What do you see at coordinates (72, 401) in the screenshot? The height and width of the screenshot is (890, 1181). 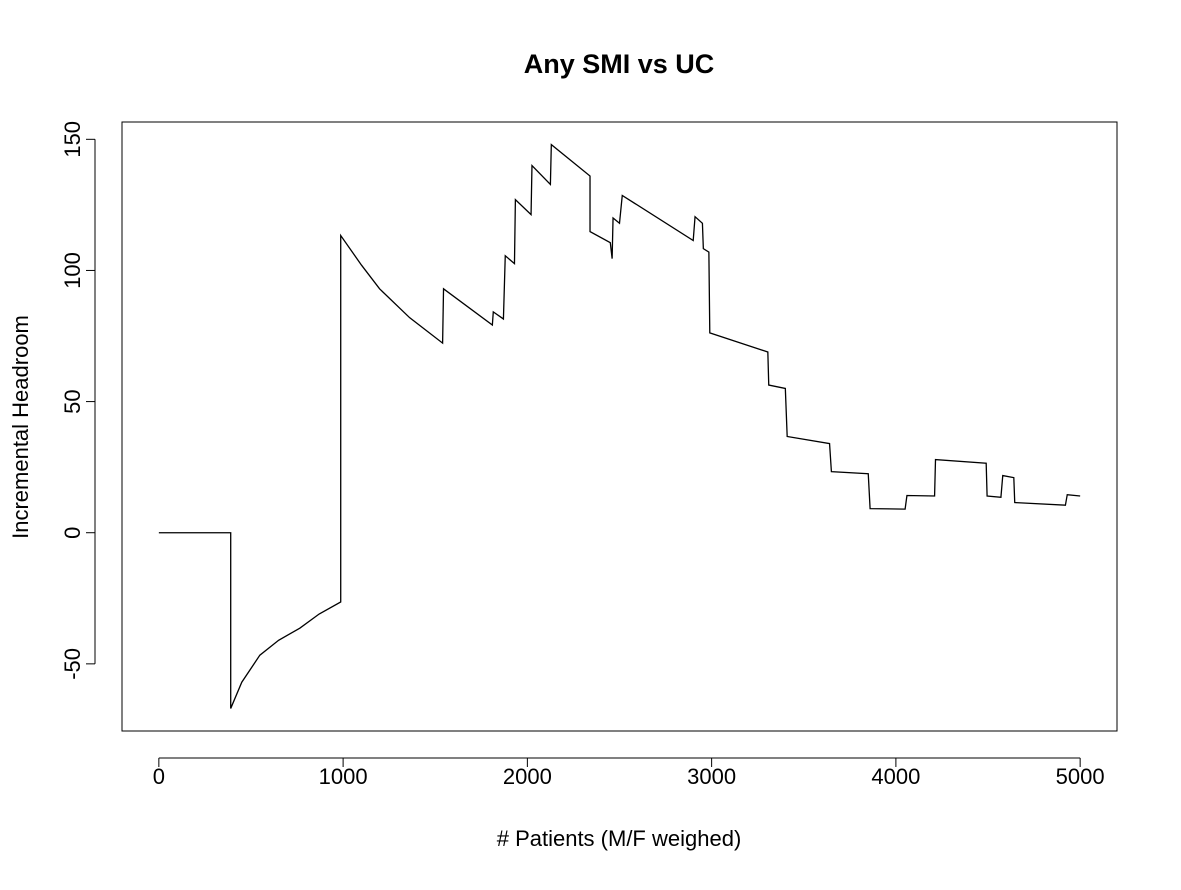 I see `y-tick-label: 50` at bounding box center [72, 401].